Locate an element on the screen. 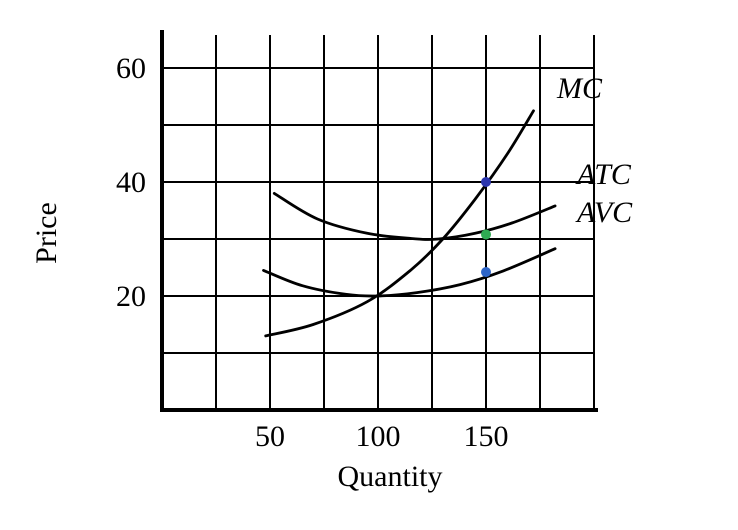  y-axis-title: Price is located at coordinates (46, 233).